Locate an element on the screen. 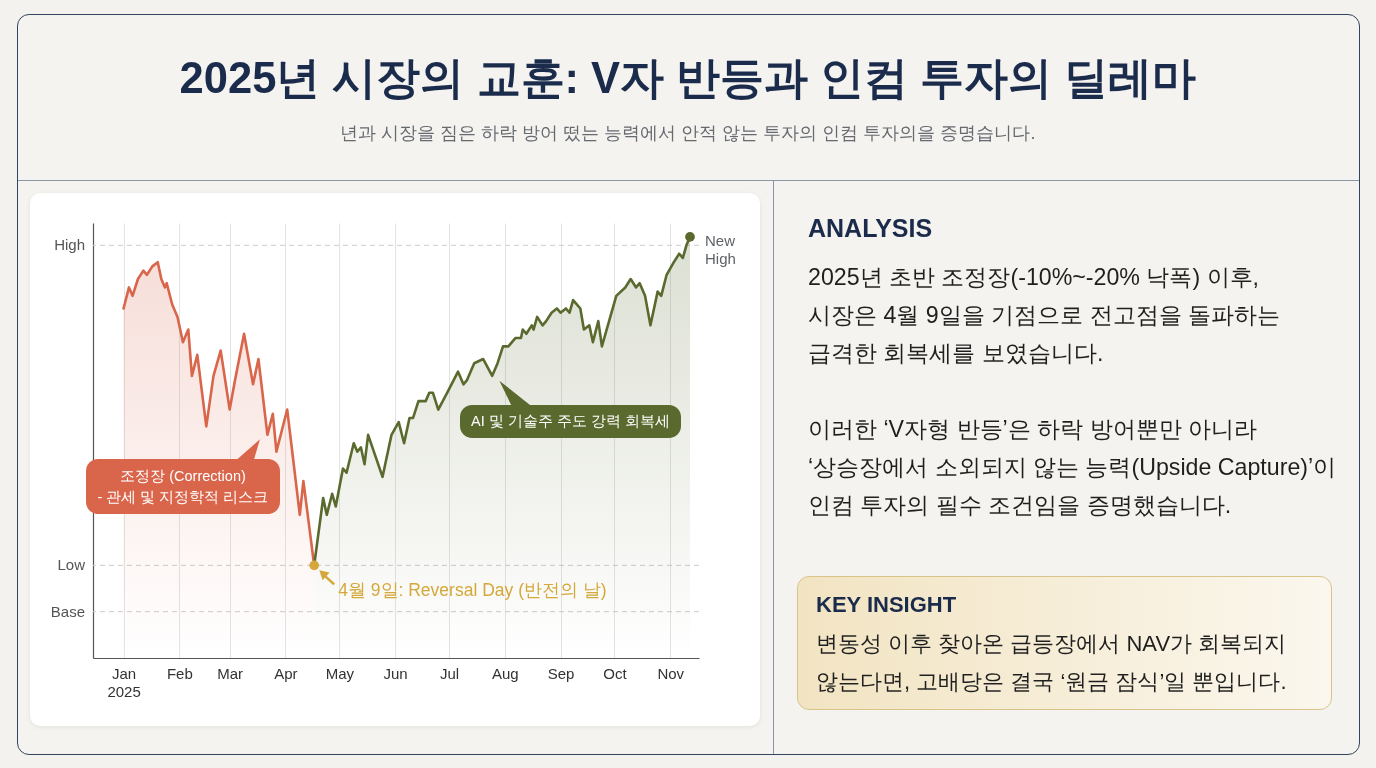  x-tick-label: Mar is located at coordinates (230, 673).